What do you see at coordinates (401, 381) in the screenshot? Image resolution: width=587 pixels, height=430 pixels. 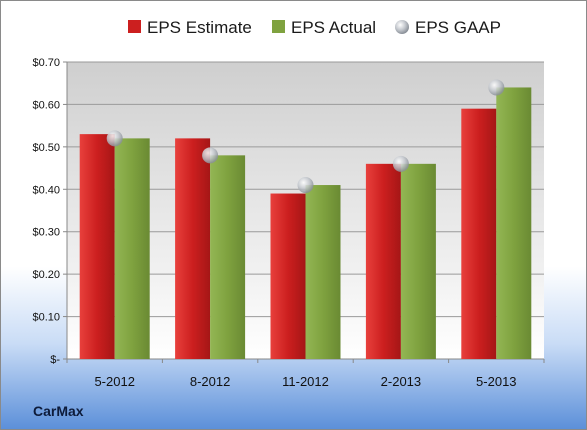 I see `x-tick-label: 2-2013` at bounding box center [401, 381].